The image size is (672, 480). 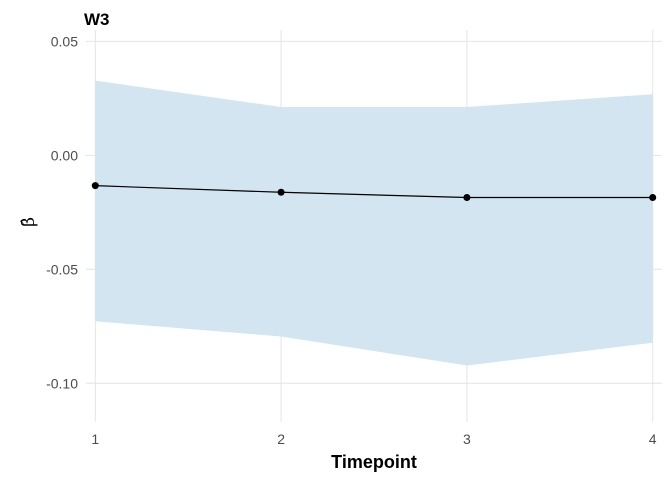 What do you see at coordinates (281, 439) in the screenshot?
I see `x-tick-label: 2` at bounding box center [281, 439].